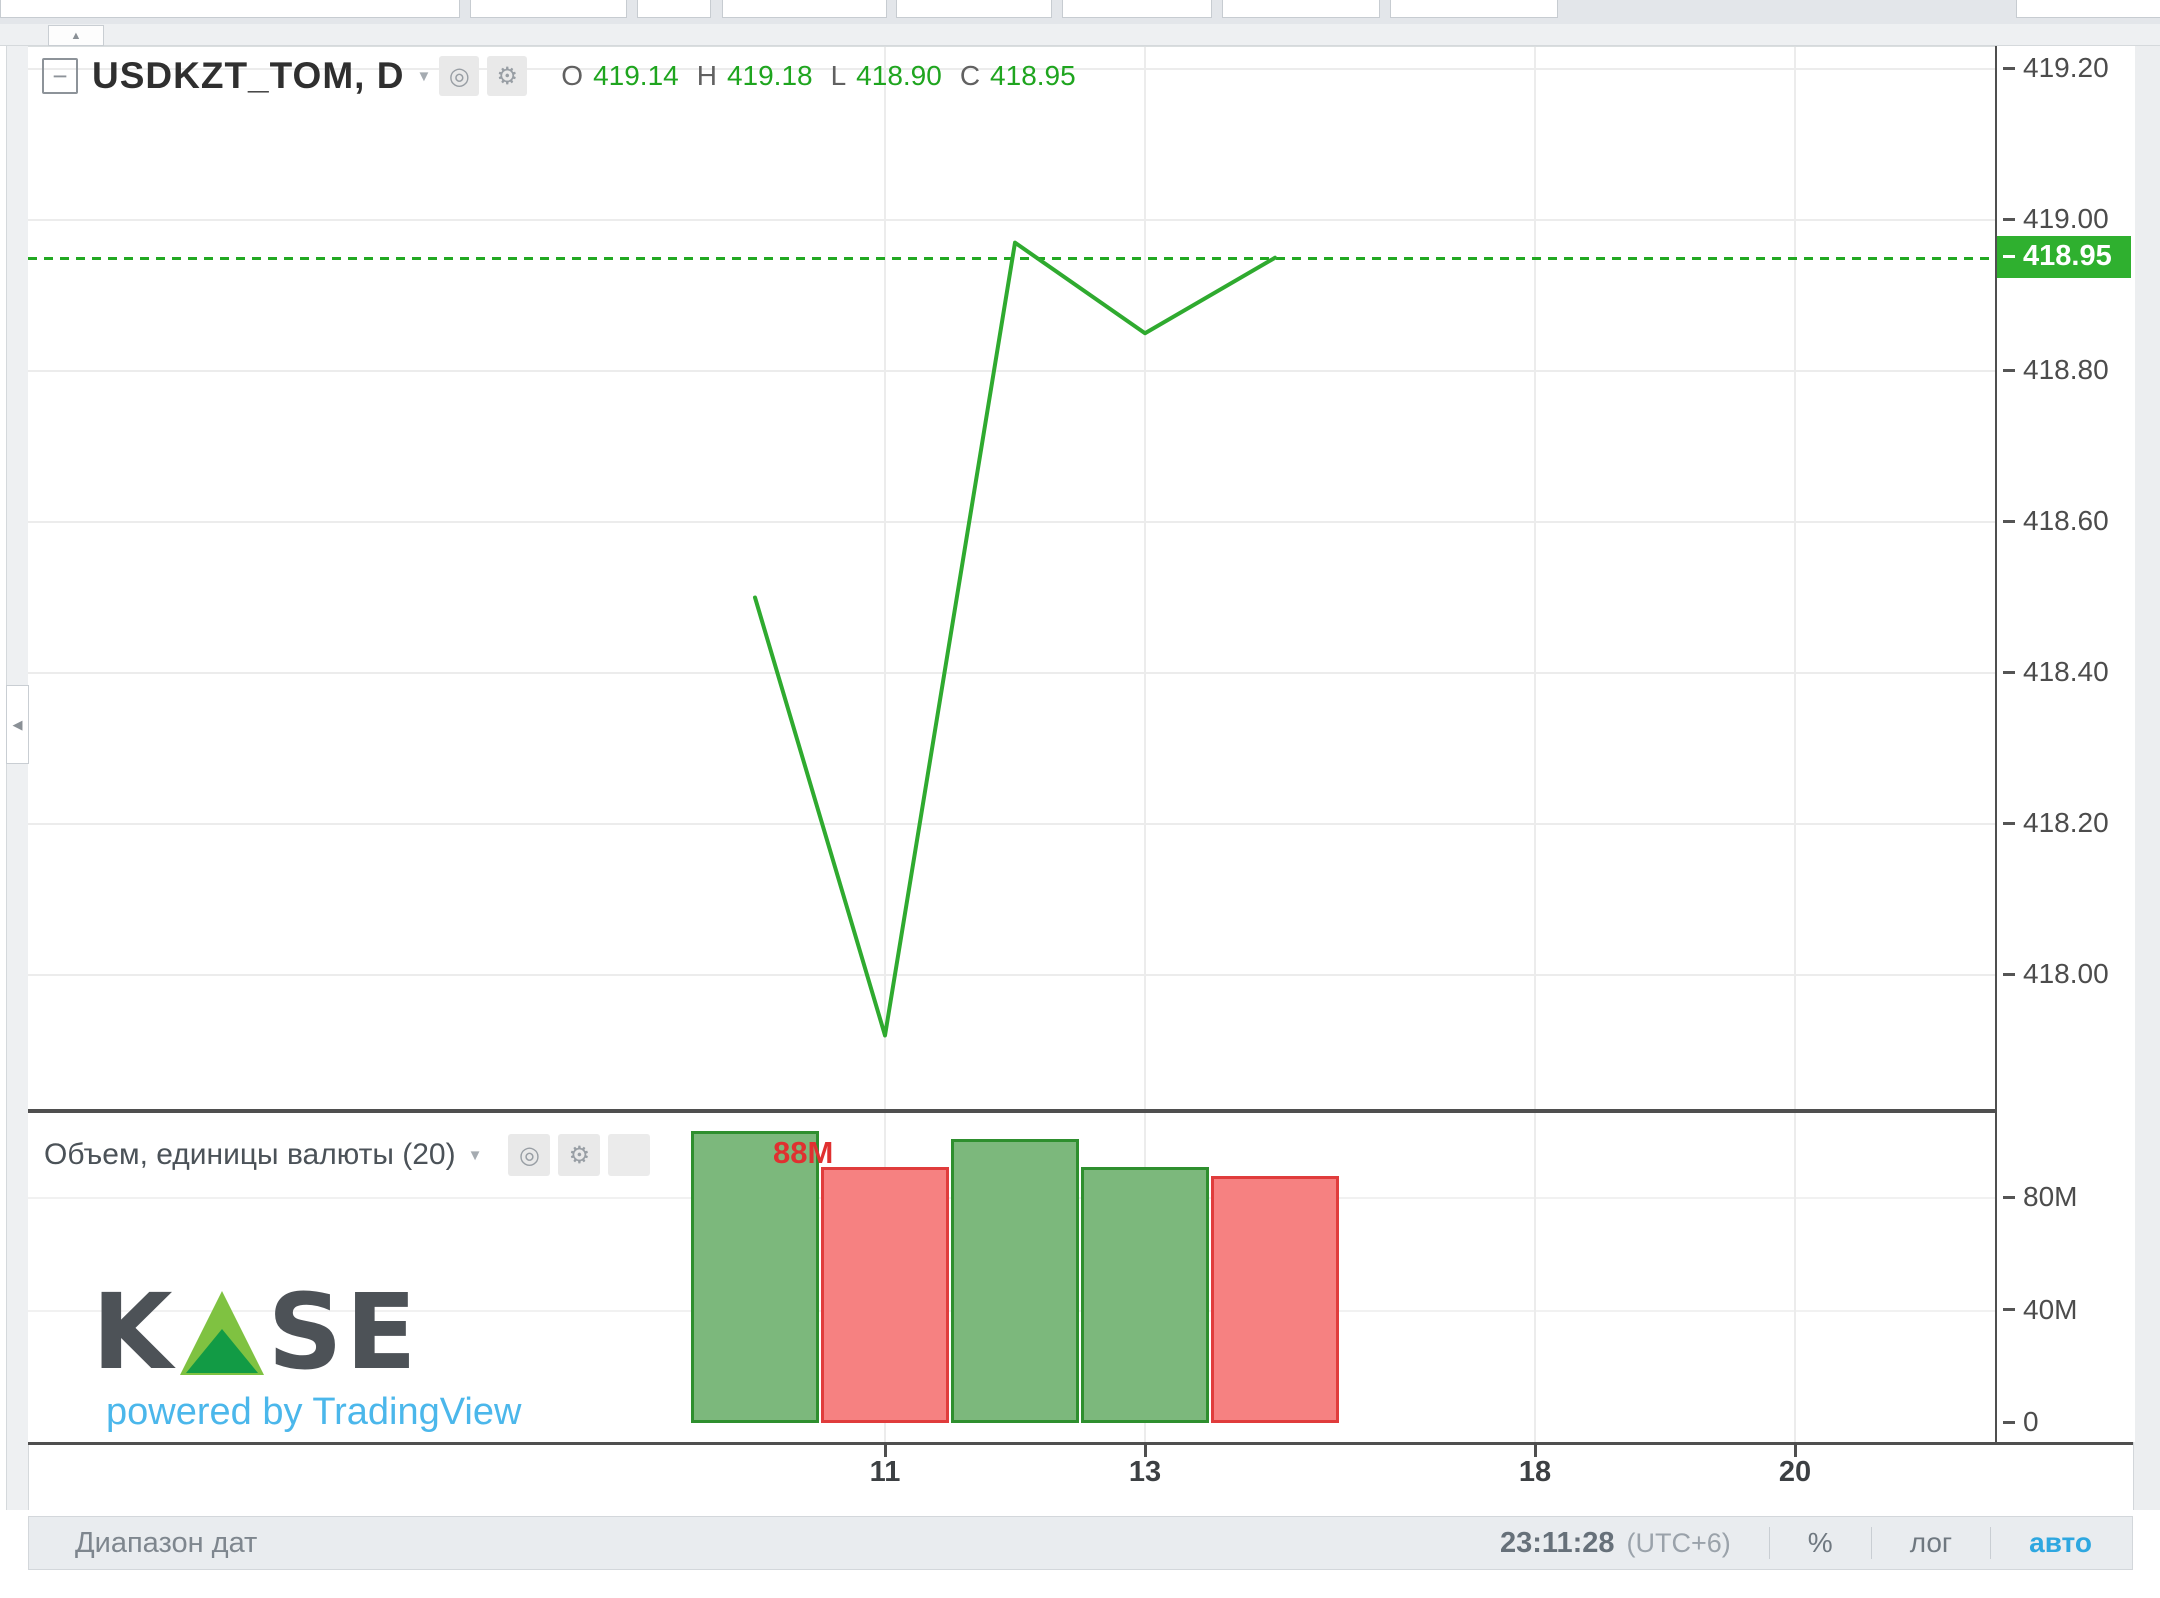 The width and height of the screenshot is (2160, 1598). I want to click on clock-timezone: (UTC+6), so click(1678, 1542).